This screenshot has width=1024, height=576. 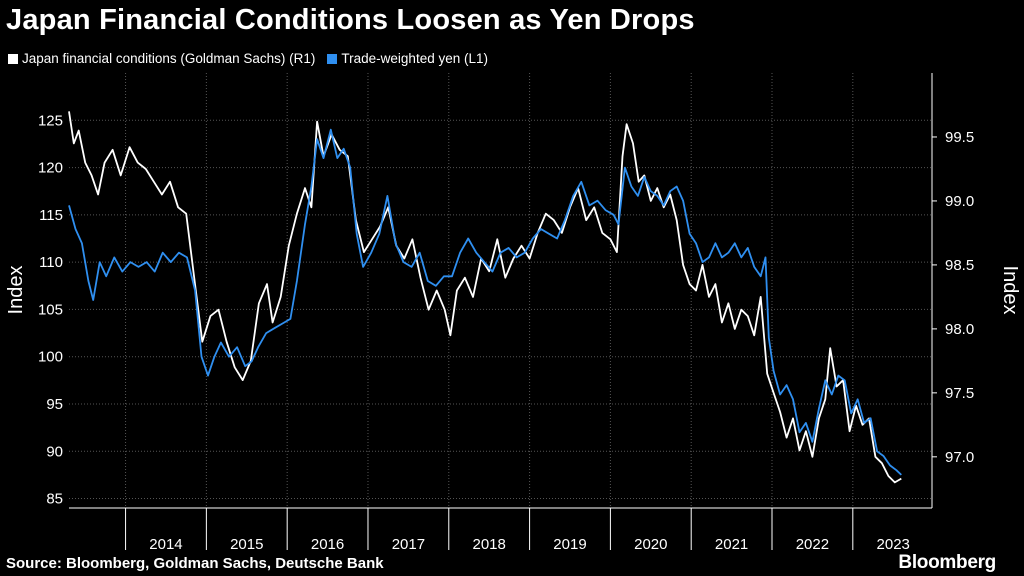 I want to click on left-tick-label: 105, so click(x=50, y=309).